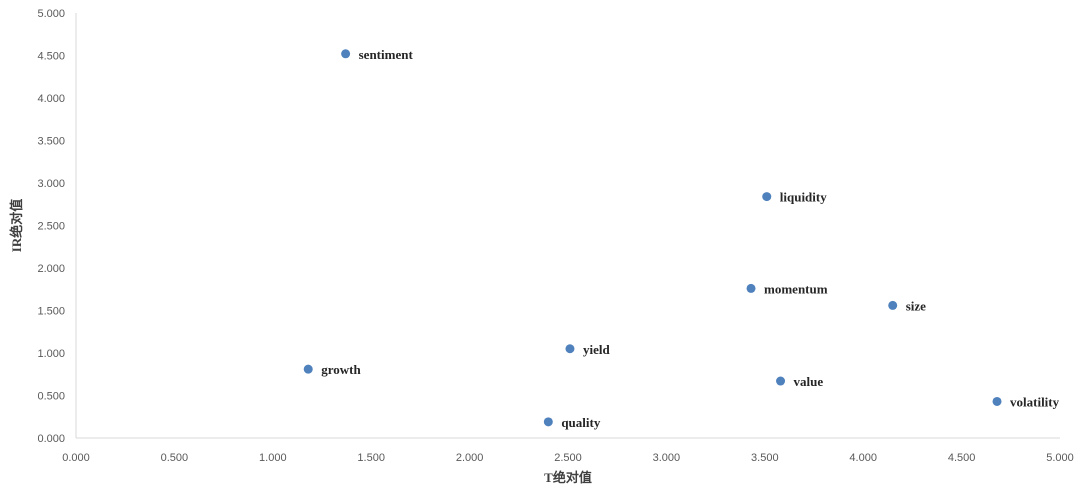  Describe the element at coordinates (809, 381) in the screenshot. I see `data-point-label: value` at that location.